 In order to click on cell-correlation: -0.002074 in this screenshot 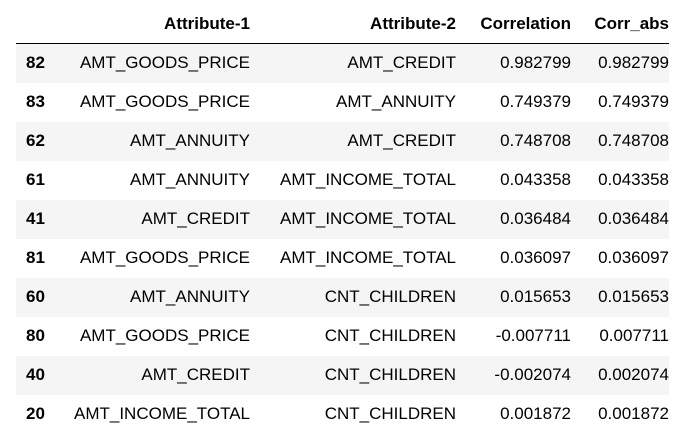, I will do `click(532, 374)`.